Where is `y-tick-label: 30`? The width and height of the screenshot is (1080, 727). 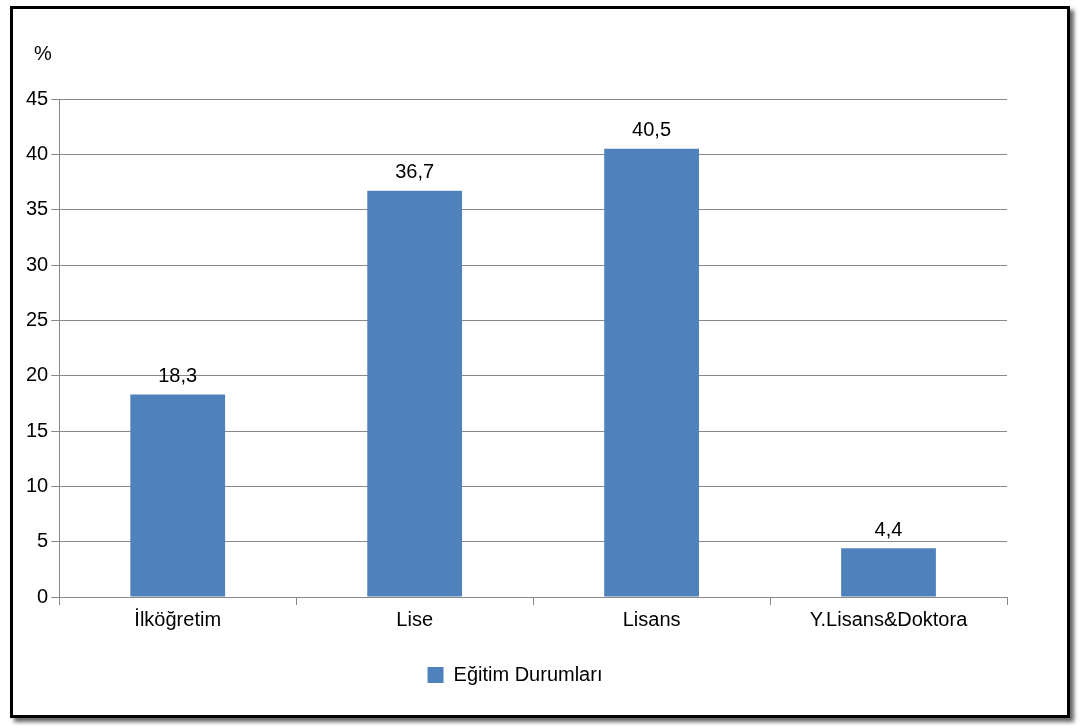
y-tick-label: 30 is located at coordinates (37, 263).